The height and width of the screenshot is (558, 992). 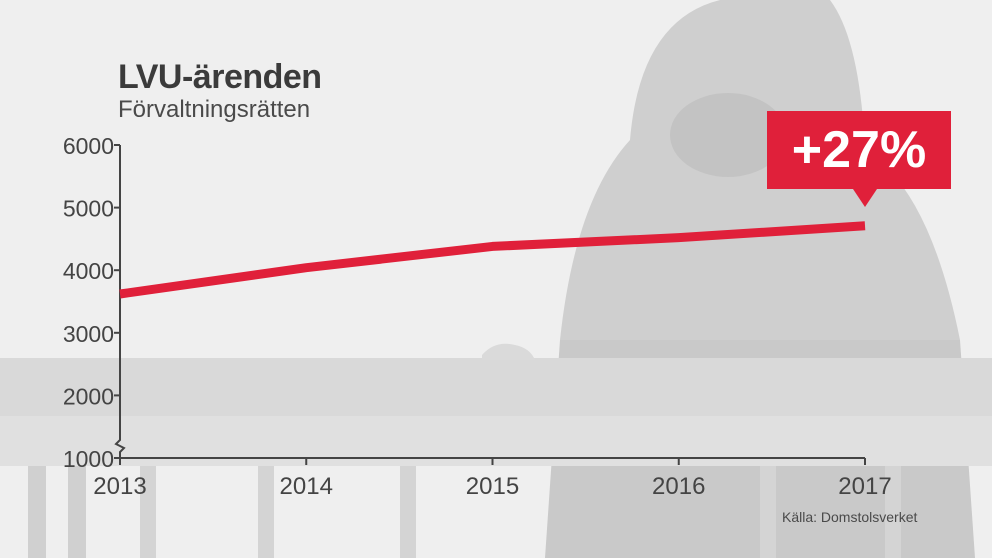 I want to click on x-tick-label: 2016, so click(x=678, y=486).